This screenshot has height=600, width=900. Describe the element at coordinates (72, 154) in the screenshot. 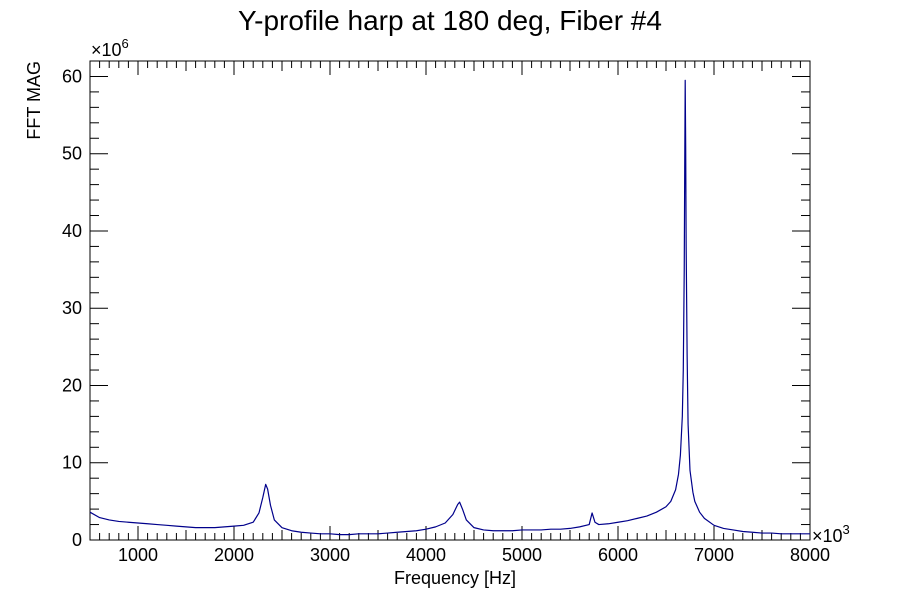

I see `y-tick-label: 50` at that location.